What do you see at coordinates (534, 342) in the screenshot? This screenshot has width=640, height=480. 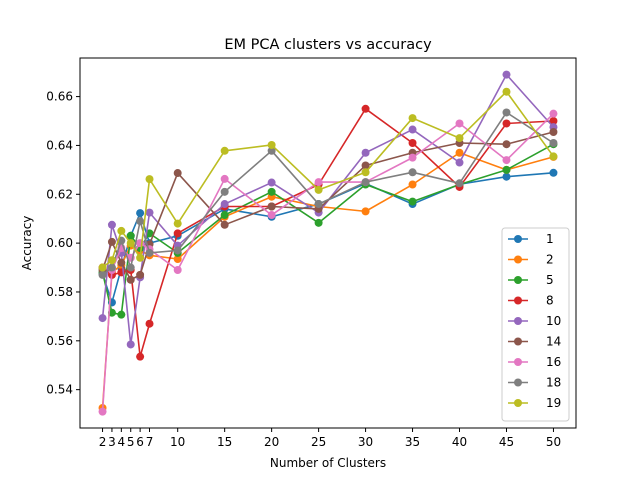 I see `legend-entry: 14` at bounding box center [534, 342].